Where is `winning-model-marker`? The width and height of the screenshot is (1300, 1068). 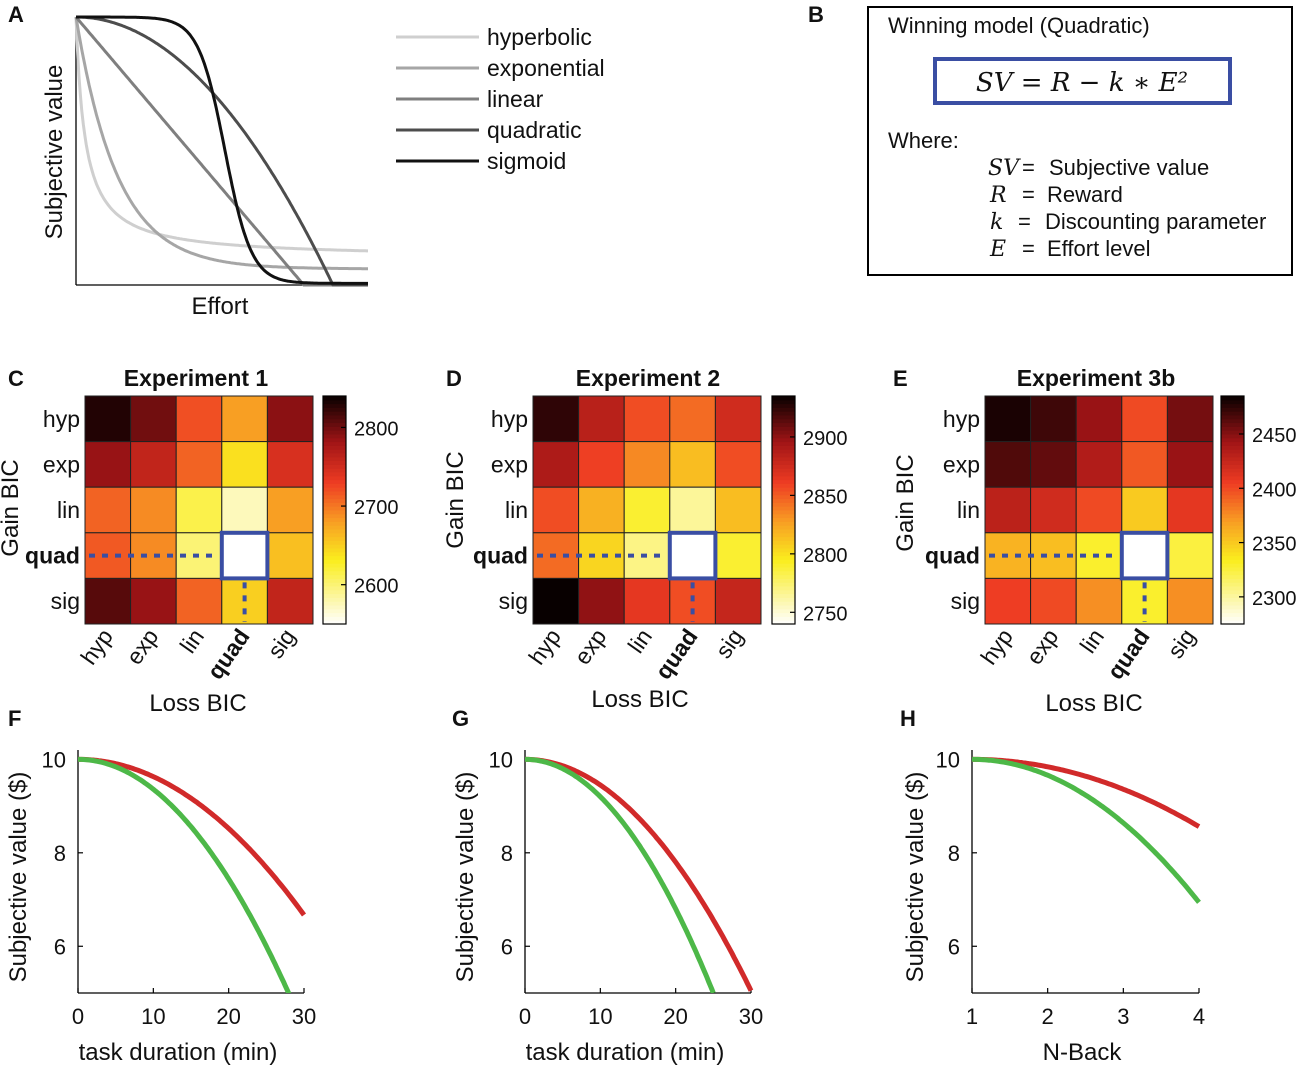 winning-model-marker is located at coordinates (692, 555).